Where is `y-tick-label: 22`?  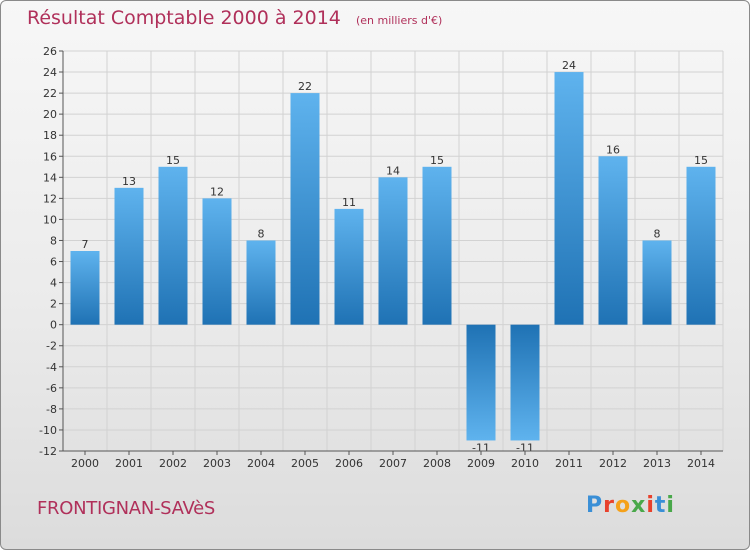
y-tick-label: 22 is located at coordinates (50, 93).